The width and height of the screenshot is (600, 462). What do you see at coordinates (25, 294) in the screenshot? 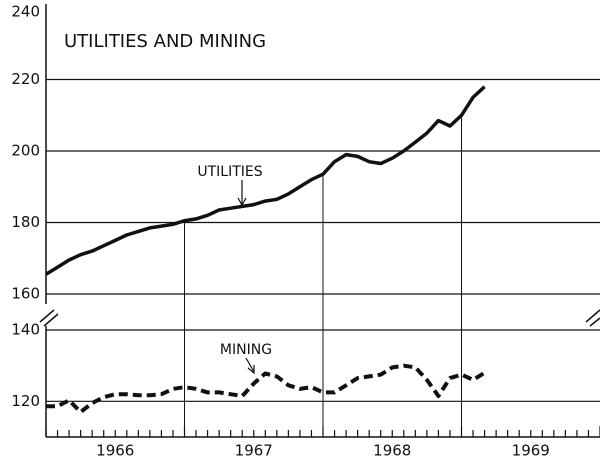
I see `y-tick-label: 160` at bounding box center [25, 294].